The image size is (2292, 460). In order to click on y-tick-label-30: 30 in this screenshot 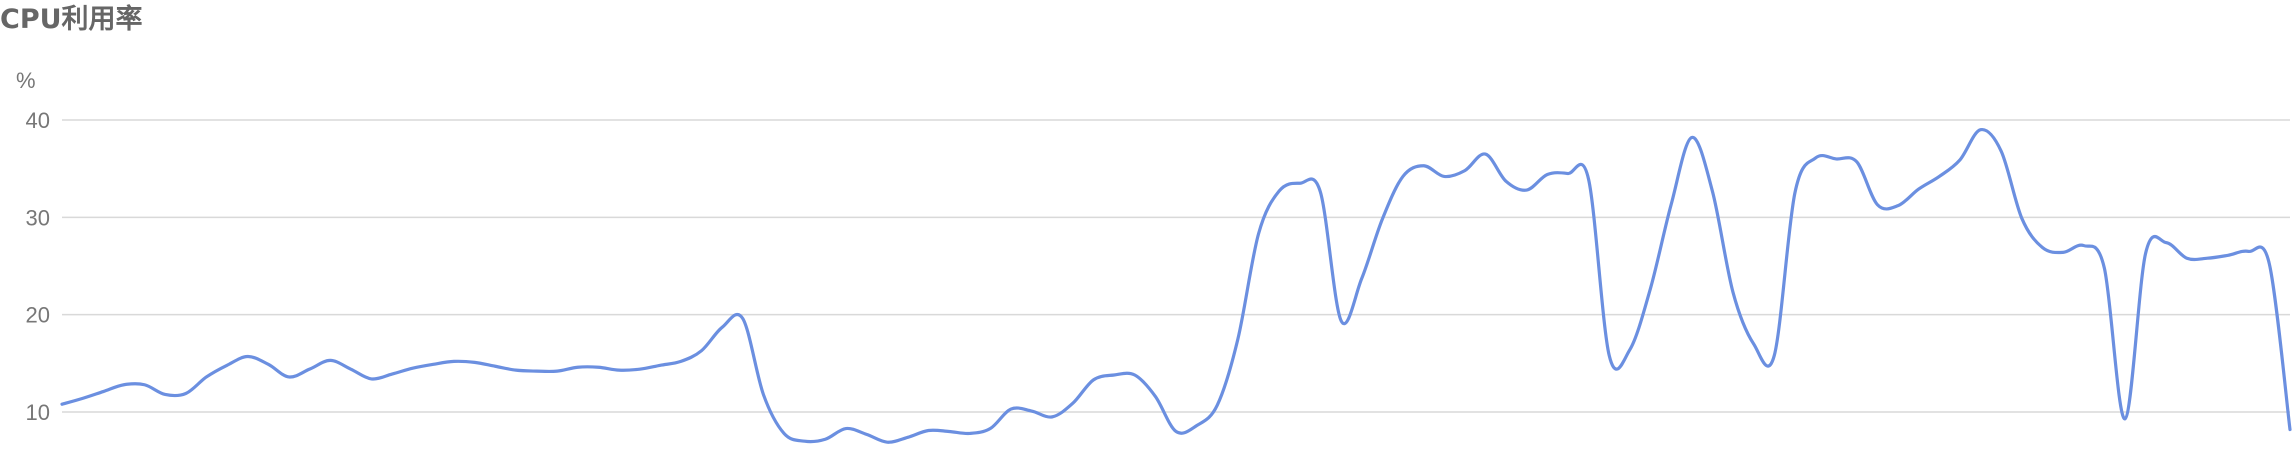, I will do `click(38, 217)`.